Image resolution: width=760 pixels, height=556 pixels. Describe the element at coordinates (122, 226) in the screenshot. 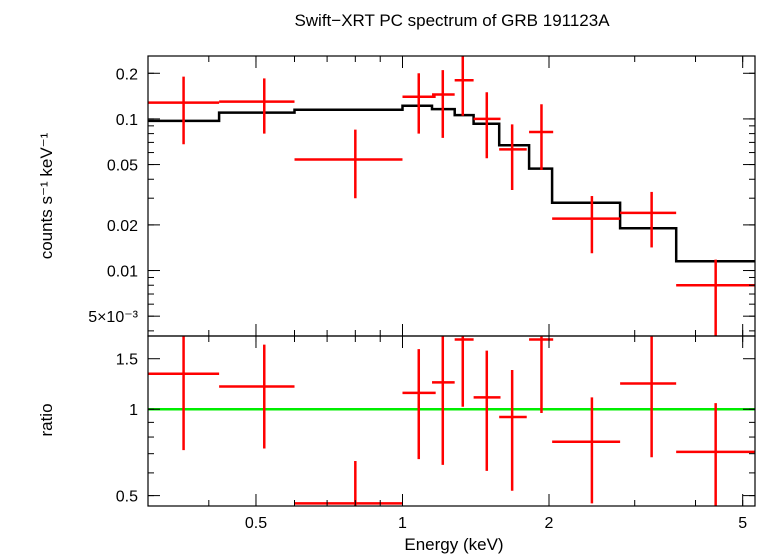

I see `y-tick-label: 0.02` at that location.